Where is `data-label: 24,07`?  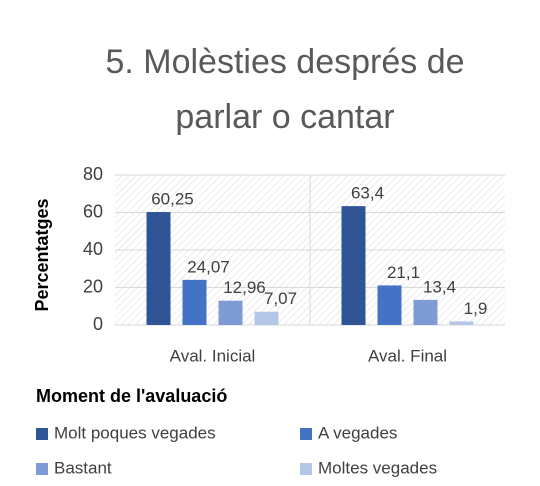 data-label: 24,07 is located at coordinates (208, 266).